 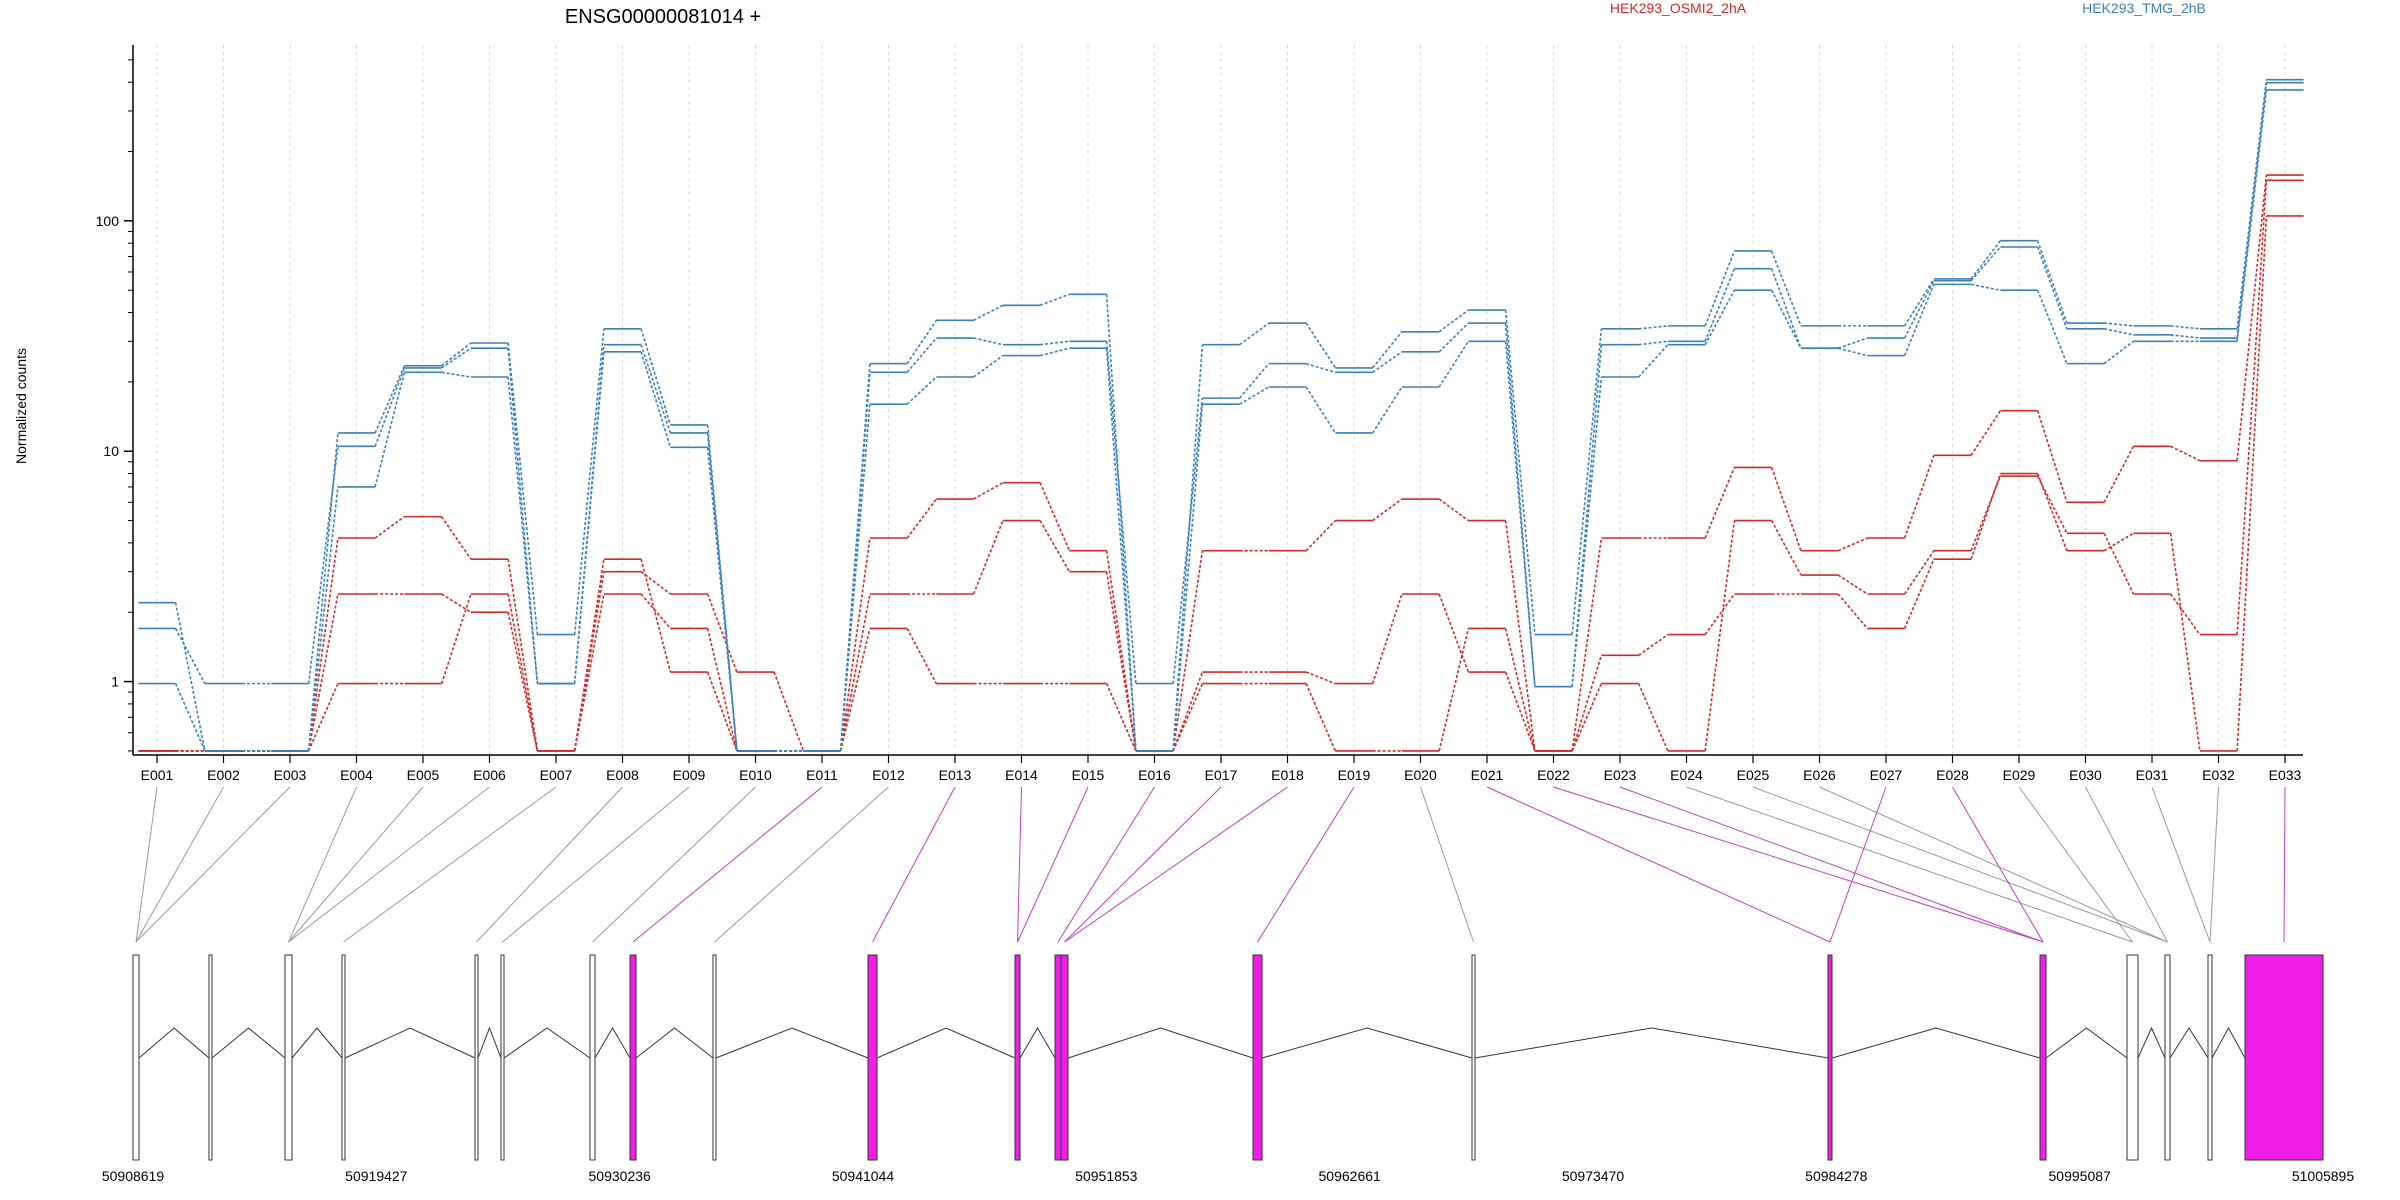 What do you see at coordinates (2323, 1176) in the screenshot?
I see `genome-coordinate-label: 51005895` at bounding box center [2323, 1176].